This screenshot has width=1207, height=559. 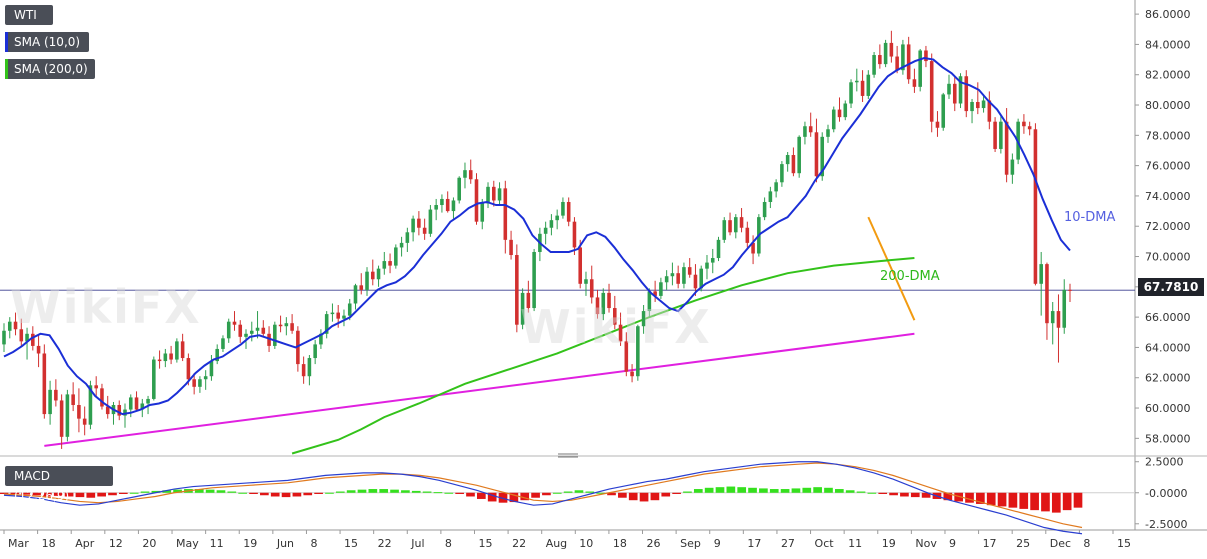 I want to click on legend-macd: MACD (12,26,9), so click(x=59, y=484).